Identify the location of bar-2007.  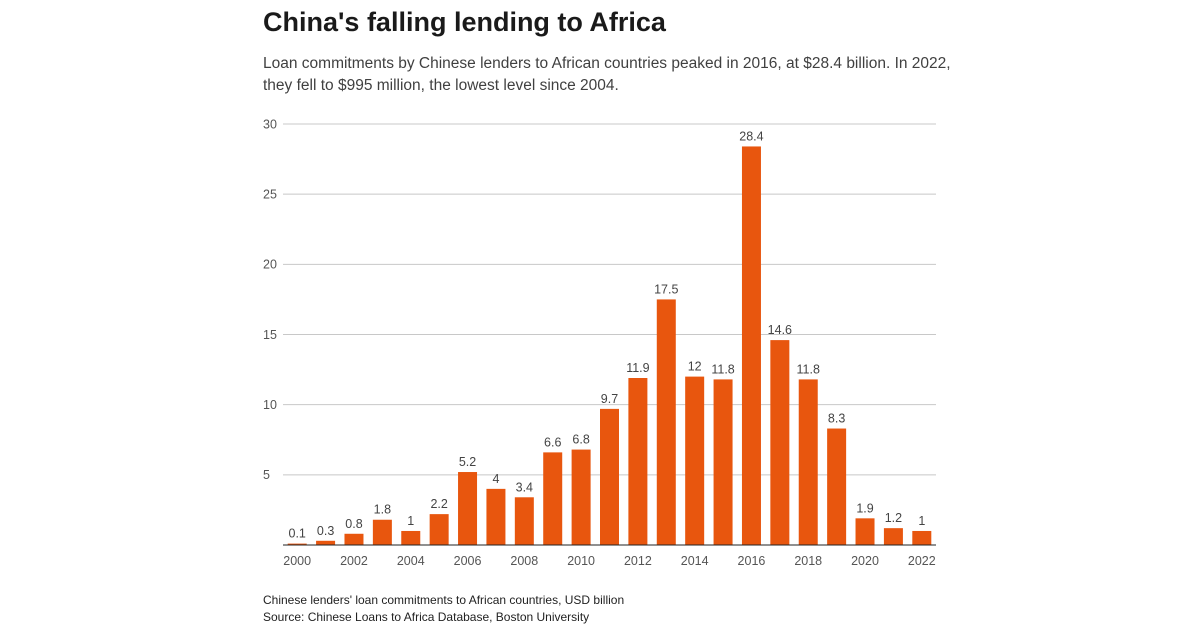
(496, 516).